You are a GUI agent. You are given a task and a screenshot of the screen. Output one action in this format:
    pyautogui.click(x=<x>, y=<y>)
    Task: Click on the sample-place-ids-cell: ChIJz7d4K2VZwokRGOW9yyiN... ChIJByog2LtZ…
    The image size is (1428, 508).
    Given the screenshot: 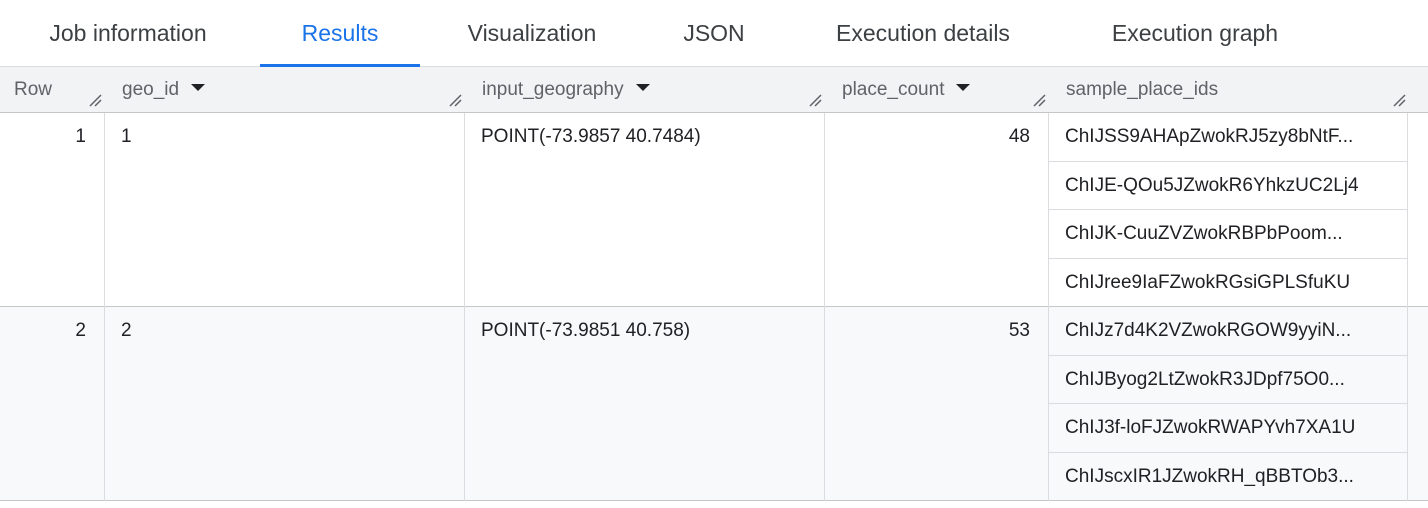 What is the action you would take?
    pyautogui.click(x=1228, y=404)
    